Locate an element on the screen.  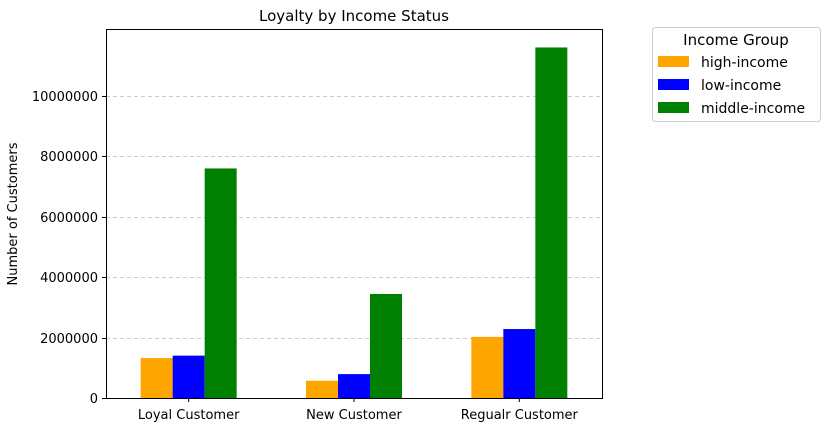
y-axis-label: Number of Customers is located at coordinates (13, 213).